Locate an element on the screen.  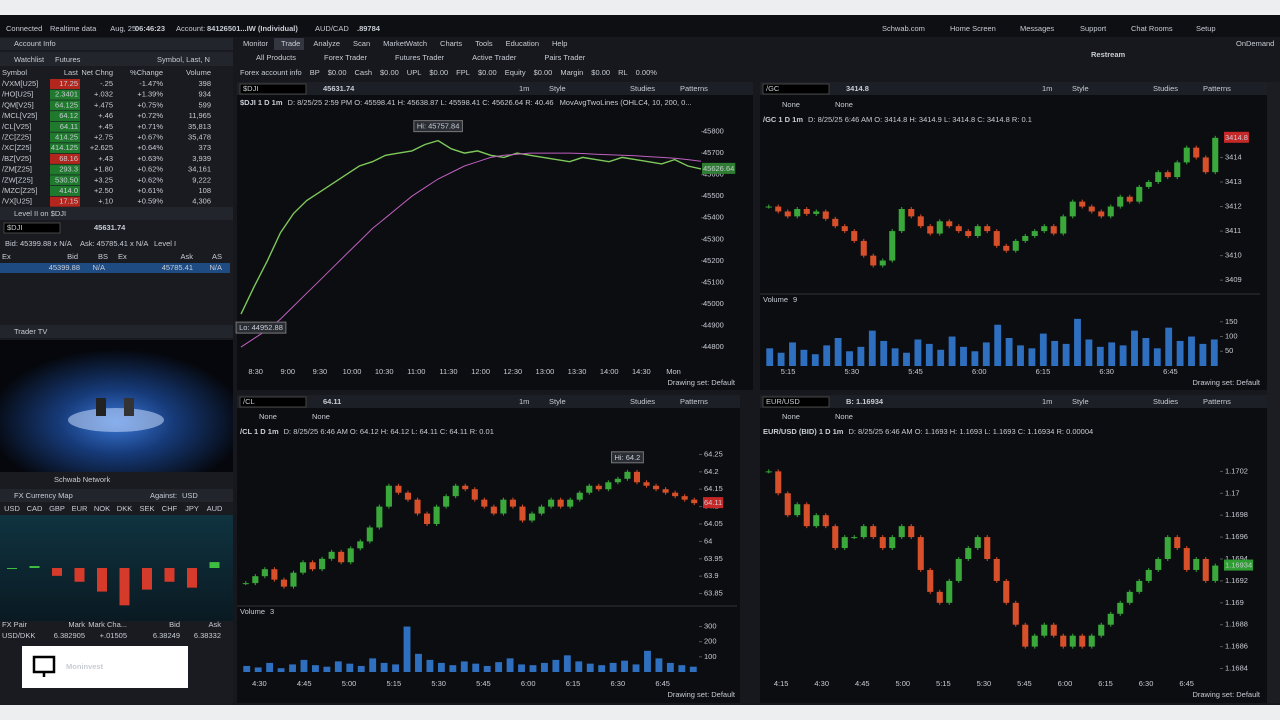
menu-tab: MarketWatch is located at coordinates (405, 43).